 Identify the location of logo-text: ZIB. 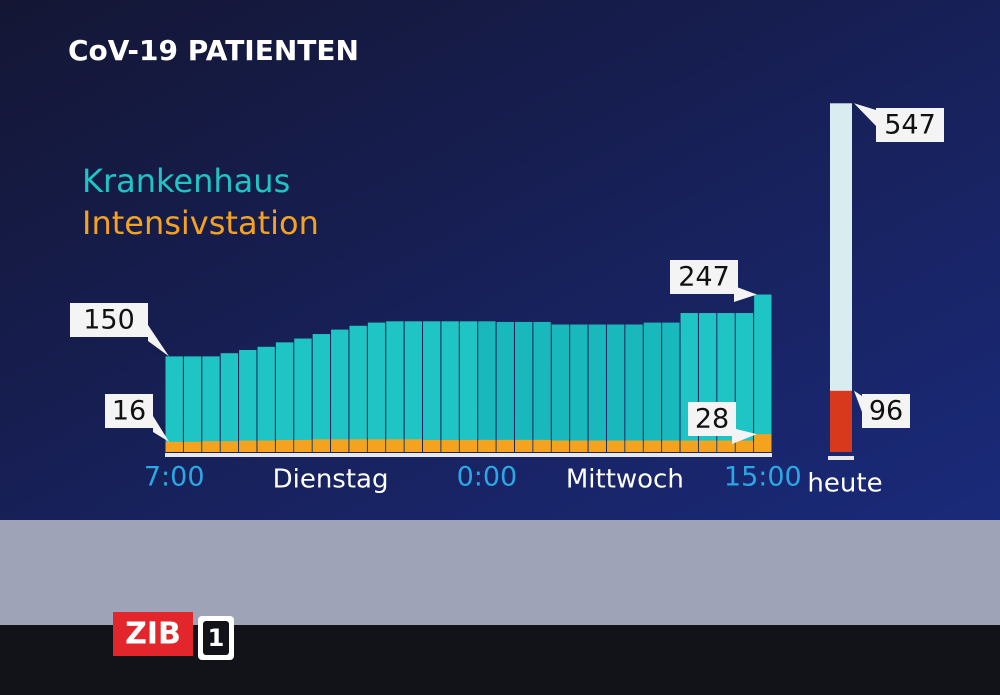
(153, 634).